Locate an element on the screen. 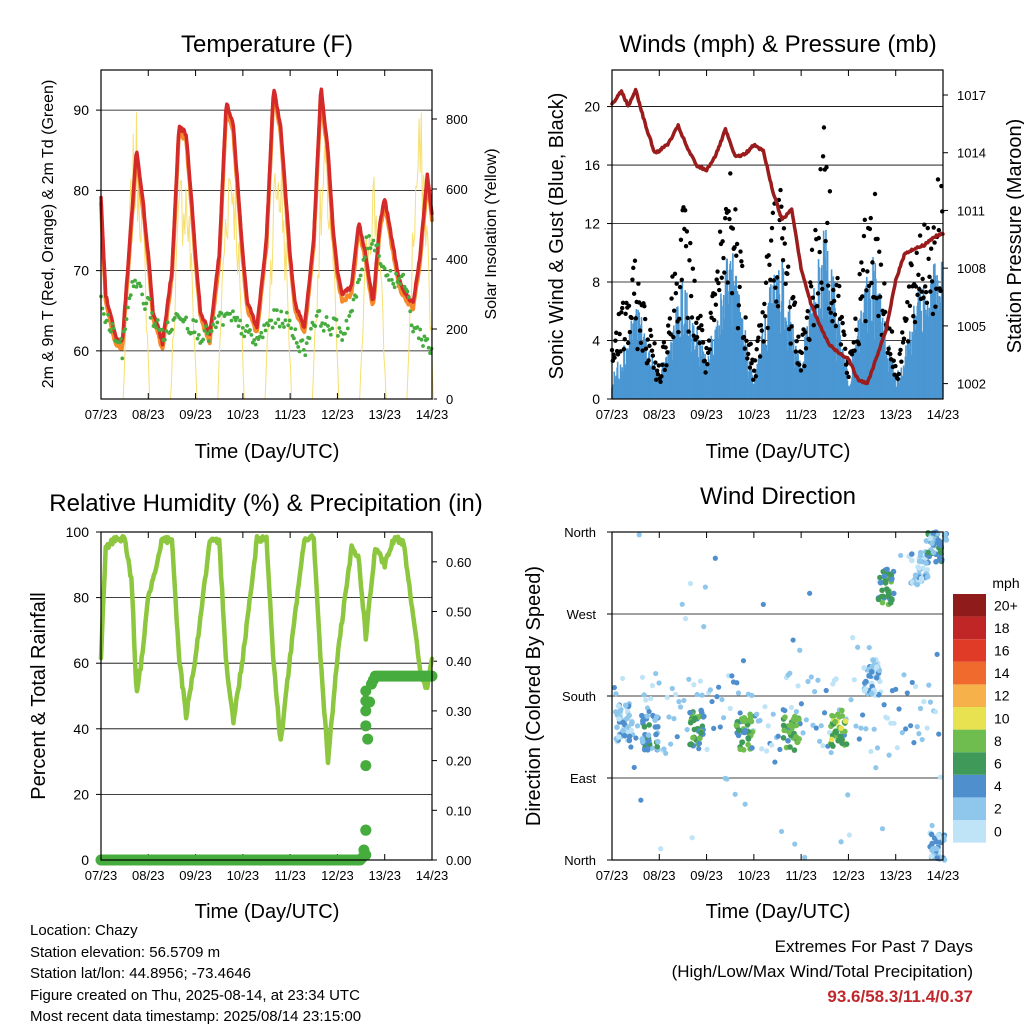 Image resolution: width=1024 pixels, height=1028 pixels. winds-title: Winds (mph) & Pressure (mb) is located at coordinates (777, 44).